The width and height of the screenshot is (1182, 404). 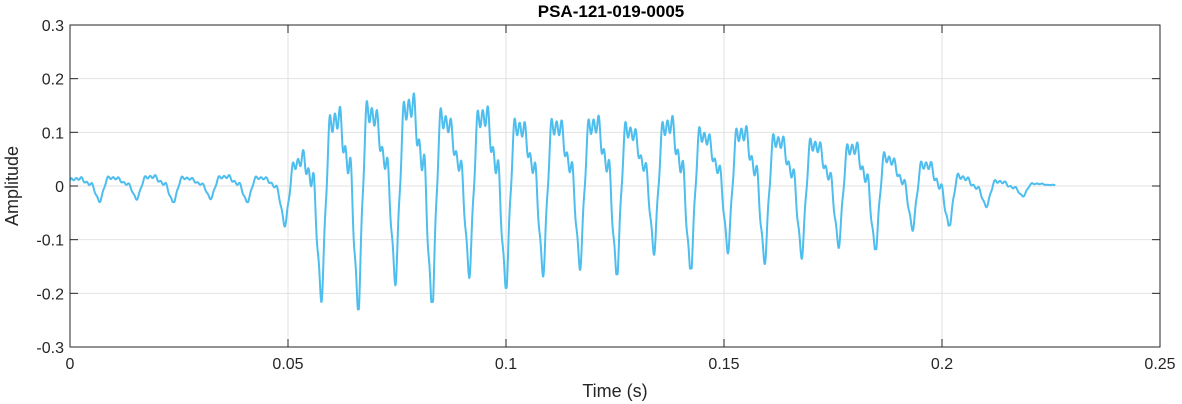 I want to click on y-tick-label: -0.1, so click(x=50, y=241).